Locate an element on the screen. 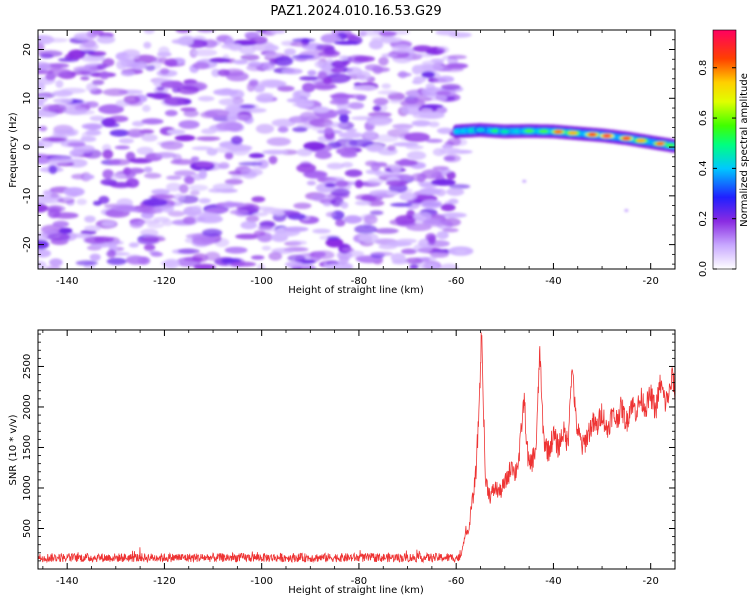  snr-ytick-label: 1500 is located at coordinates (27, 447).